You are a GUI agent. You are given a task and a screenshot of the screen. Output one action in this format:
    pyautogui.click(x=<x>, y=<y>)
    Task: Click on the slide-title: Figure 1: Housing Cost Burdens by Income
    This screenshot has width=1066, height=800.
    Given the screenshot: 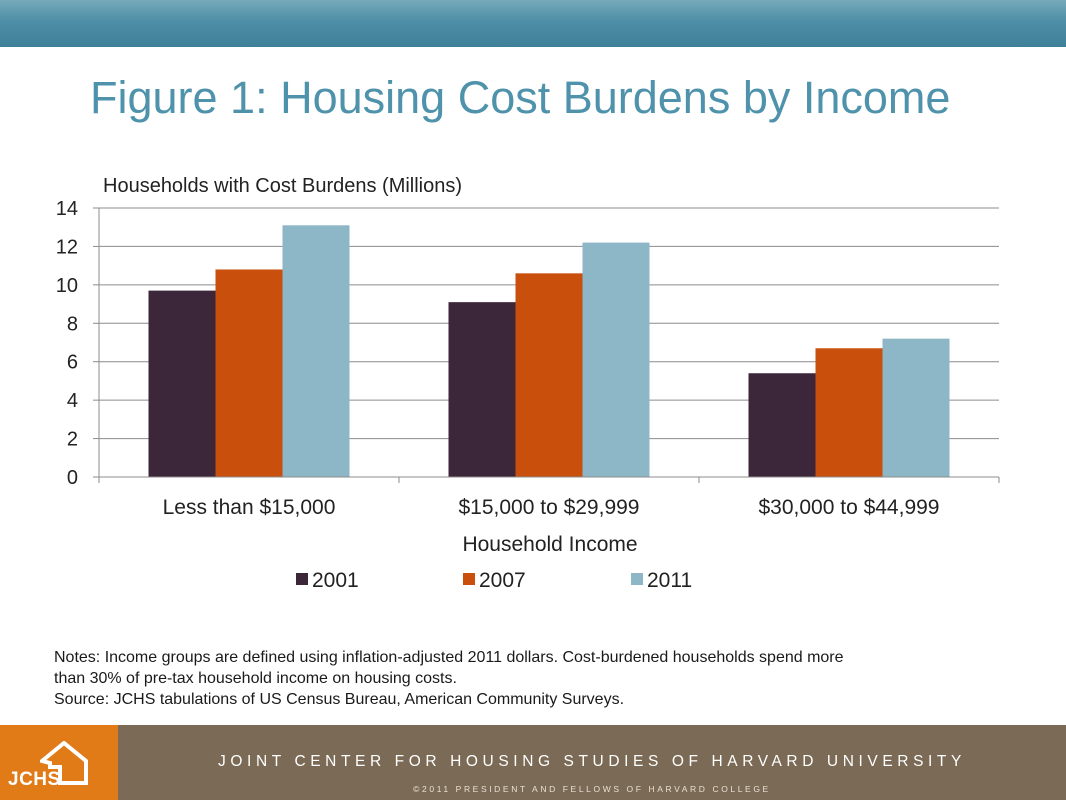 What is the action you would take?
    pyautogui.click(x=520, y=97)
    